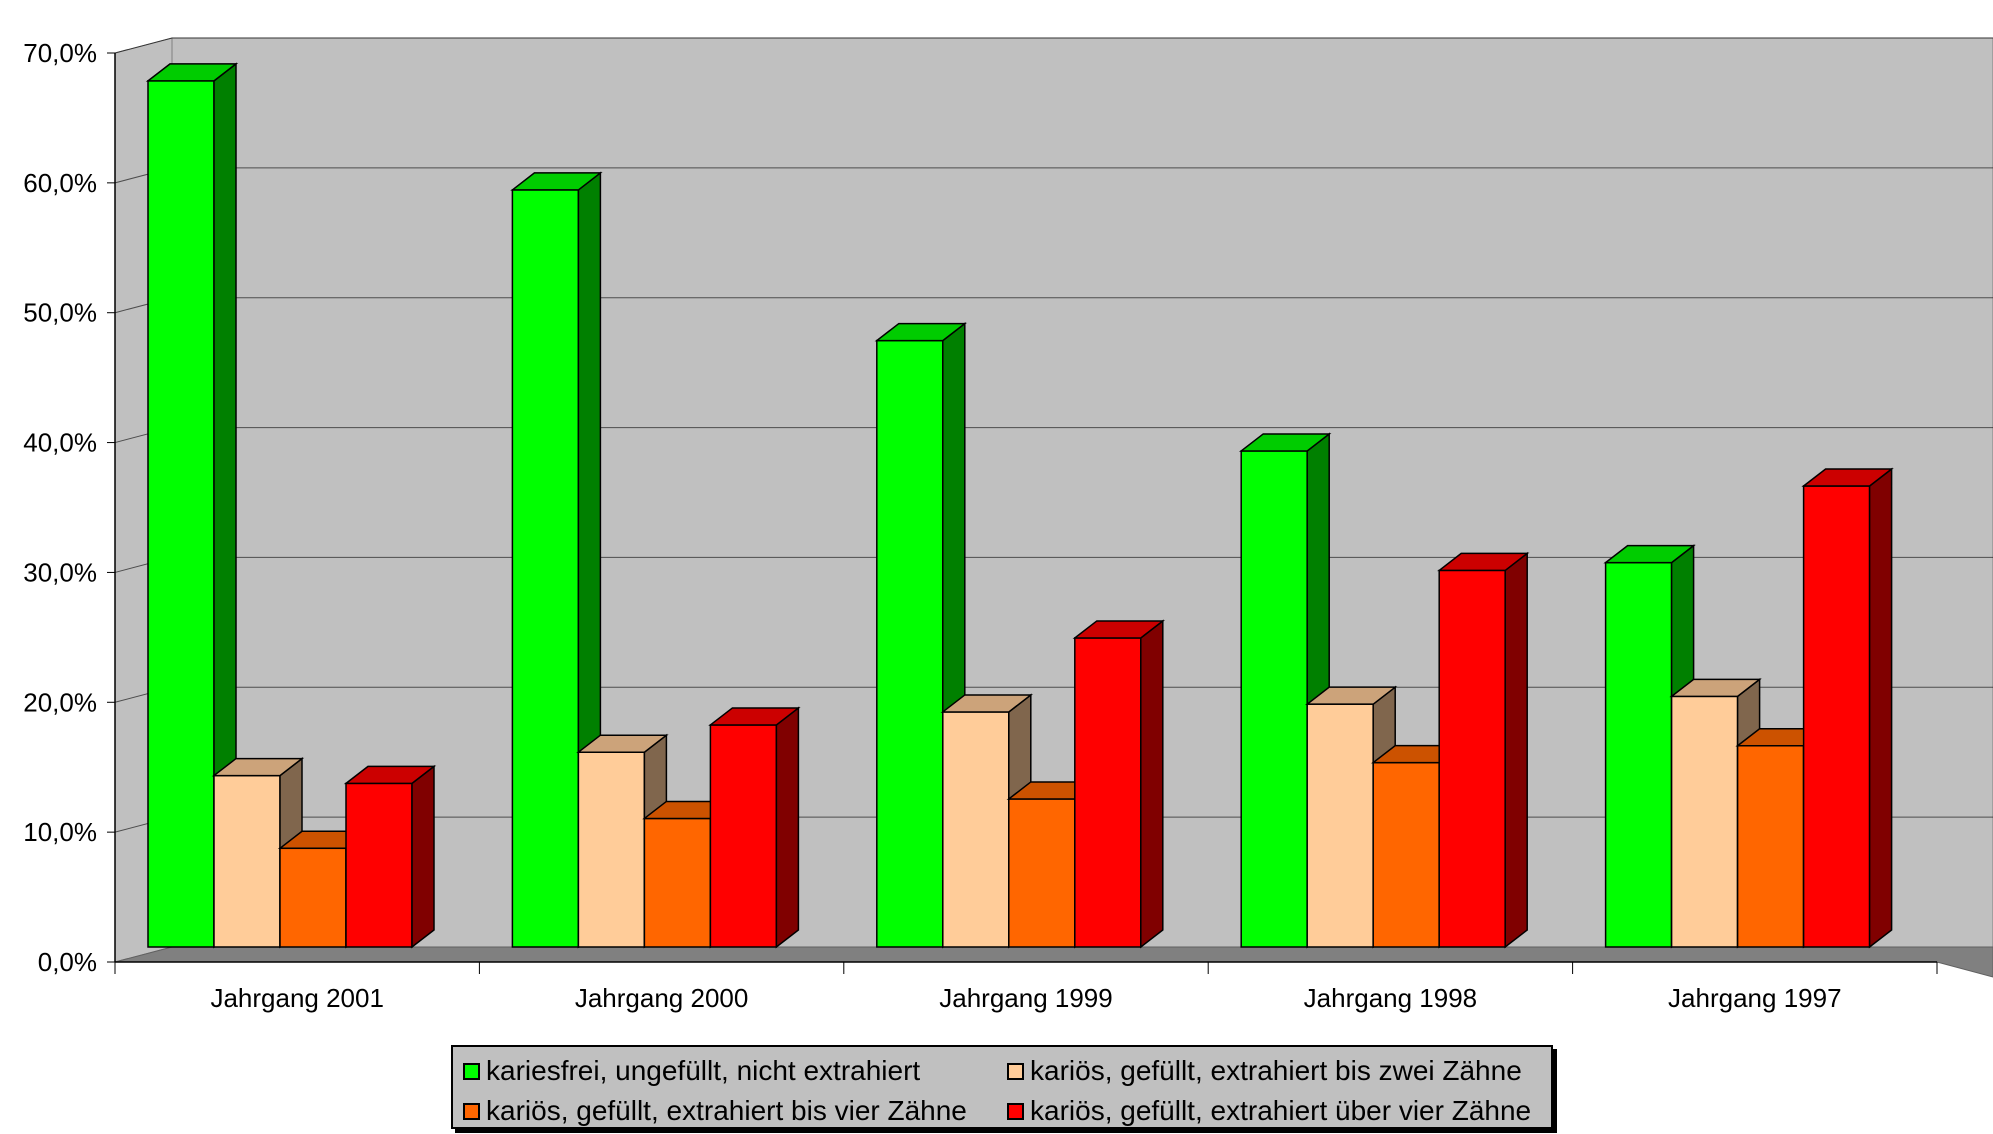 The width and height of the screenshot is (1993, 1134). Describe the element at coordinates (471, 1071) in the screenshot. I see `legend-swatch-kariesfrei` at that location.